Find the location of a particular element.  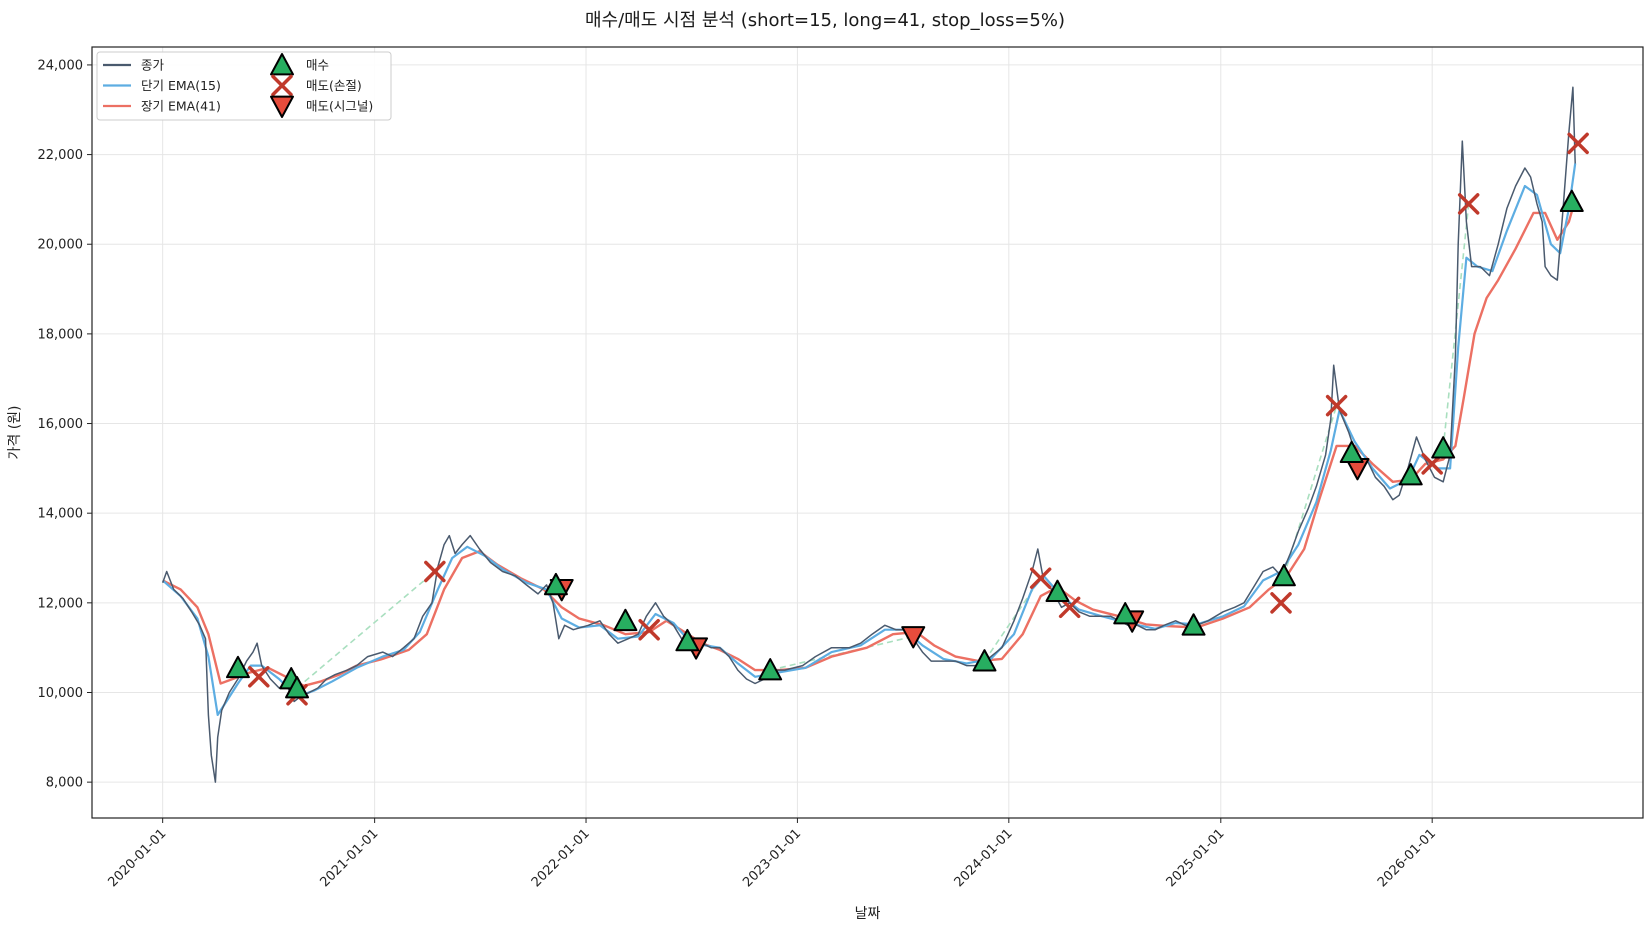

x-tick-label: 2020-01-01 is located at coordinates (137, 858).